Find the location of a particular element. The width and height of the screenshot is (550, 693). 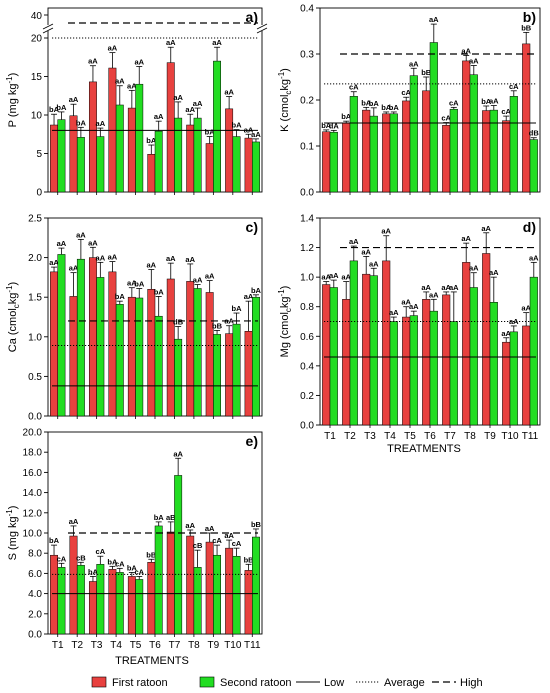

bar-second-ratoon-t3 is located at coordinates (100, 164).